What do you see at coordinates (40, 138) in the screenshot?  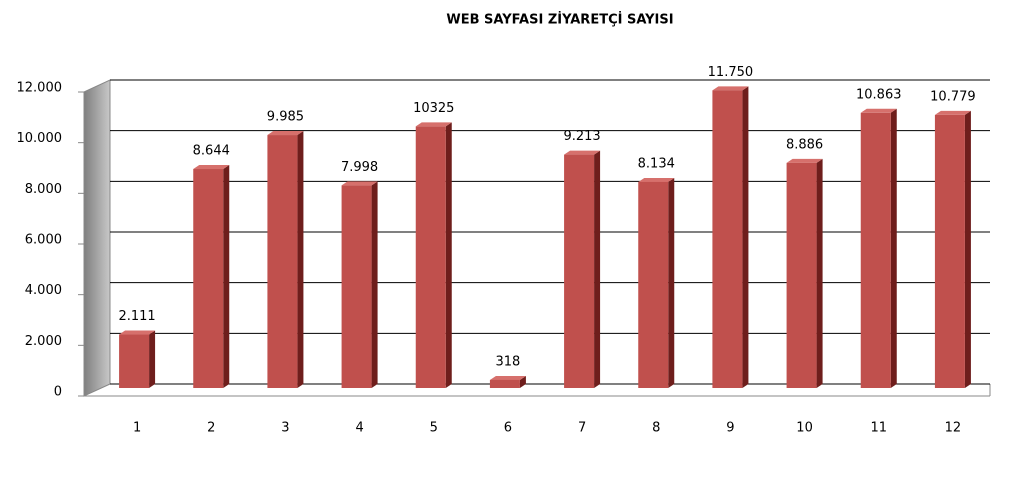 I see `y-tick-label: 10.000` at bounding box center [40, 138].